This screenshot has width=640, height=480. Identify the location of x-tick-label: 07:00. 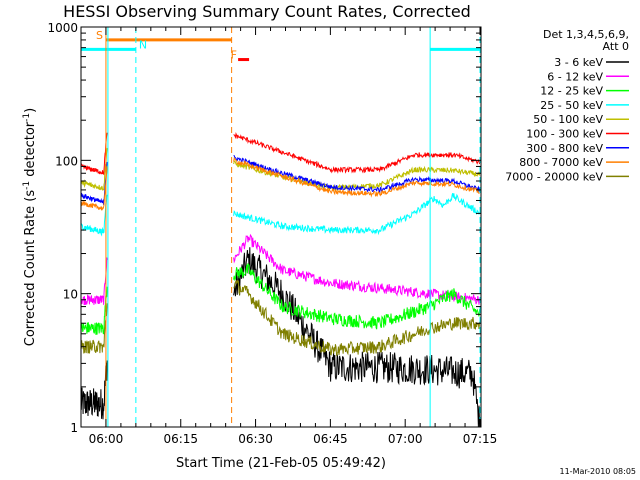
(405, 439).